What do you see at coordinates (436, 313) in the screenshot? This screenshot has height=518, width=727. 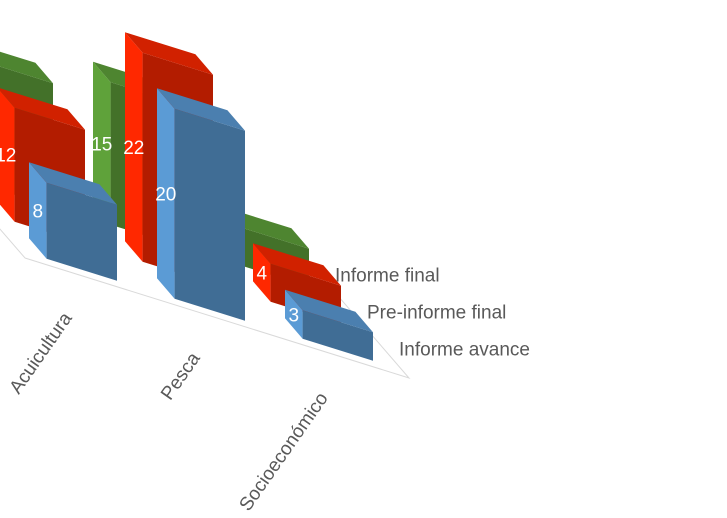 I see `series-label-pre-informe-final: Pre-informe final` at bounding box center [436, 313].